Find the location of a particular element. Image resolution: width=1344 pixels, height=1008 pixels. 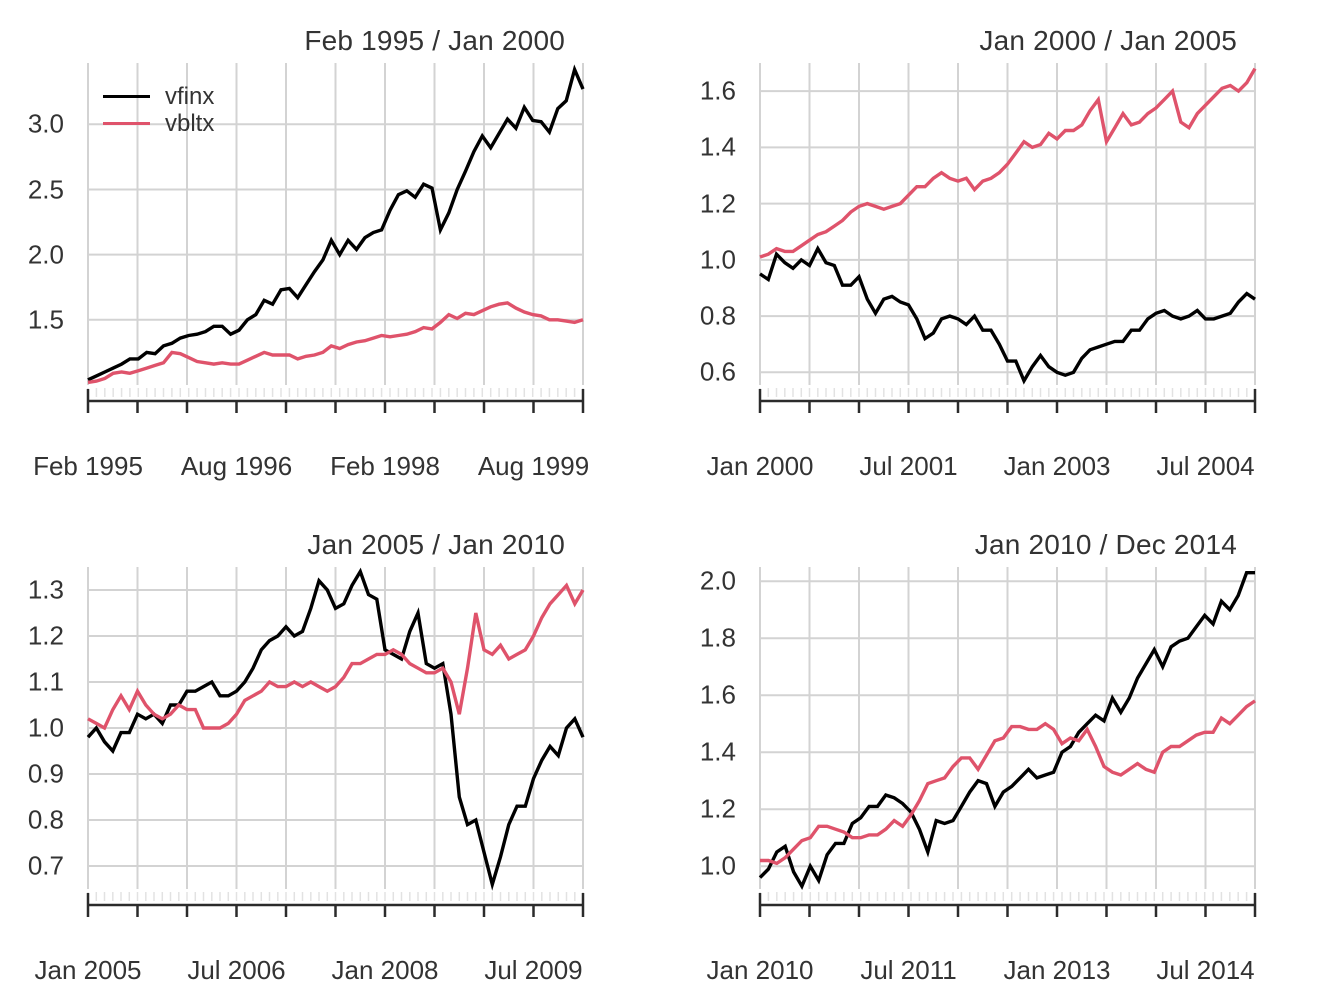

legend: vfinx vbltx is located at coordinates (158, 110).